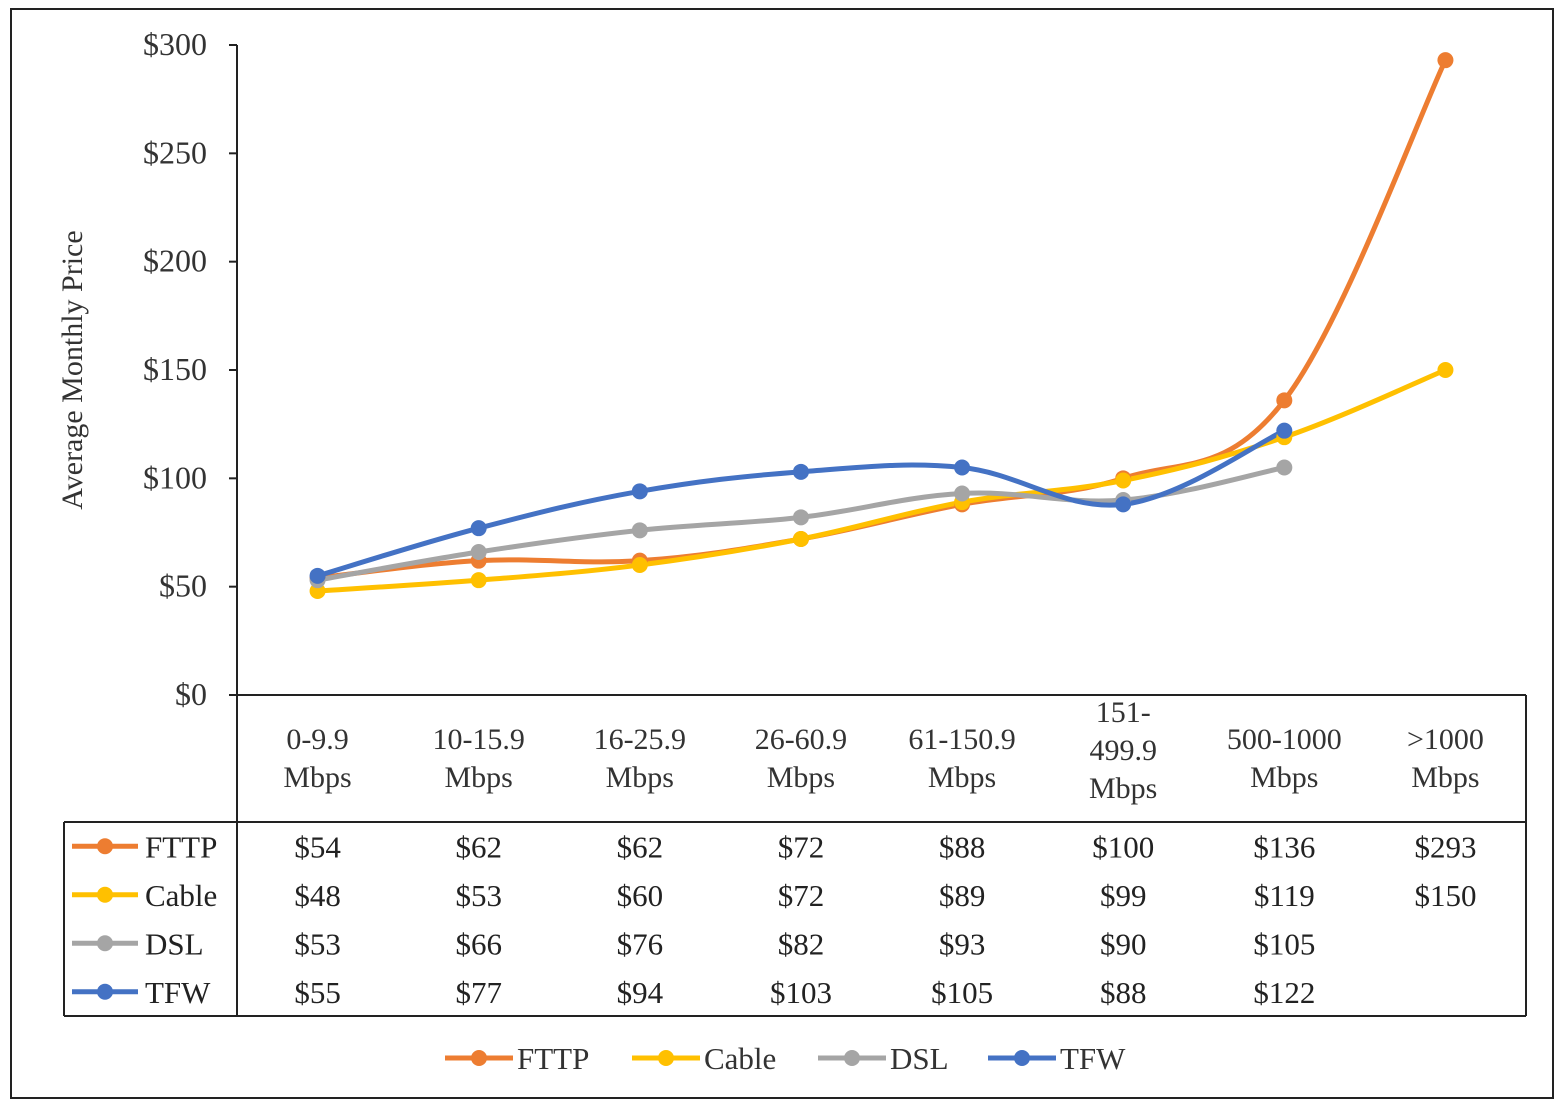 This screenshot has width=1558, height=1101. I want to click on y-tick-label: $200, so click(175, 261).